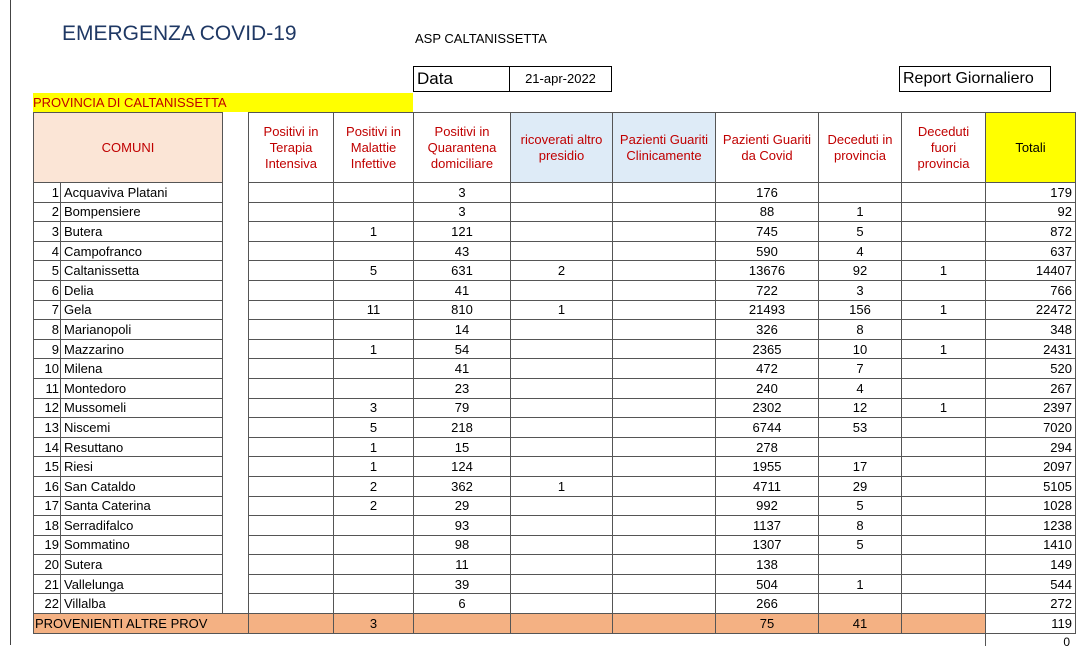 The height and width of the screenshot is (650, 1080). Describe the element at coordinates (47, 427) in the screenshot. I see `row-number: 13` at that location.